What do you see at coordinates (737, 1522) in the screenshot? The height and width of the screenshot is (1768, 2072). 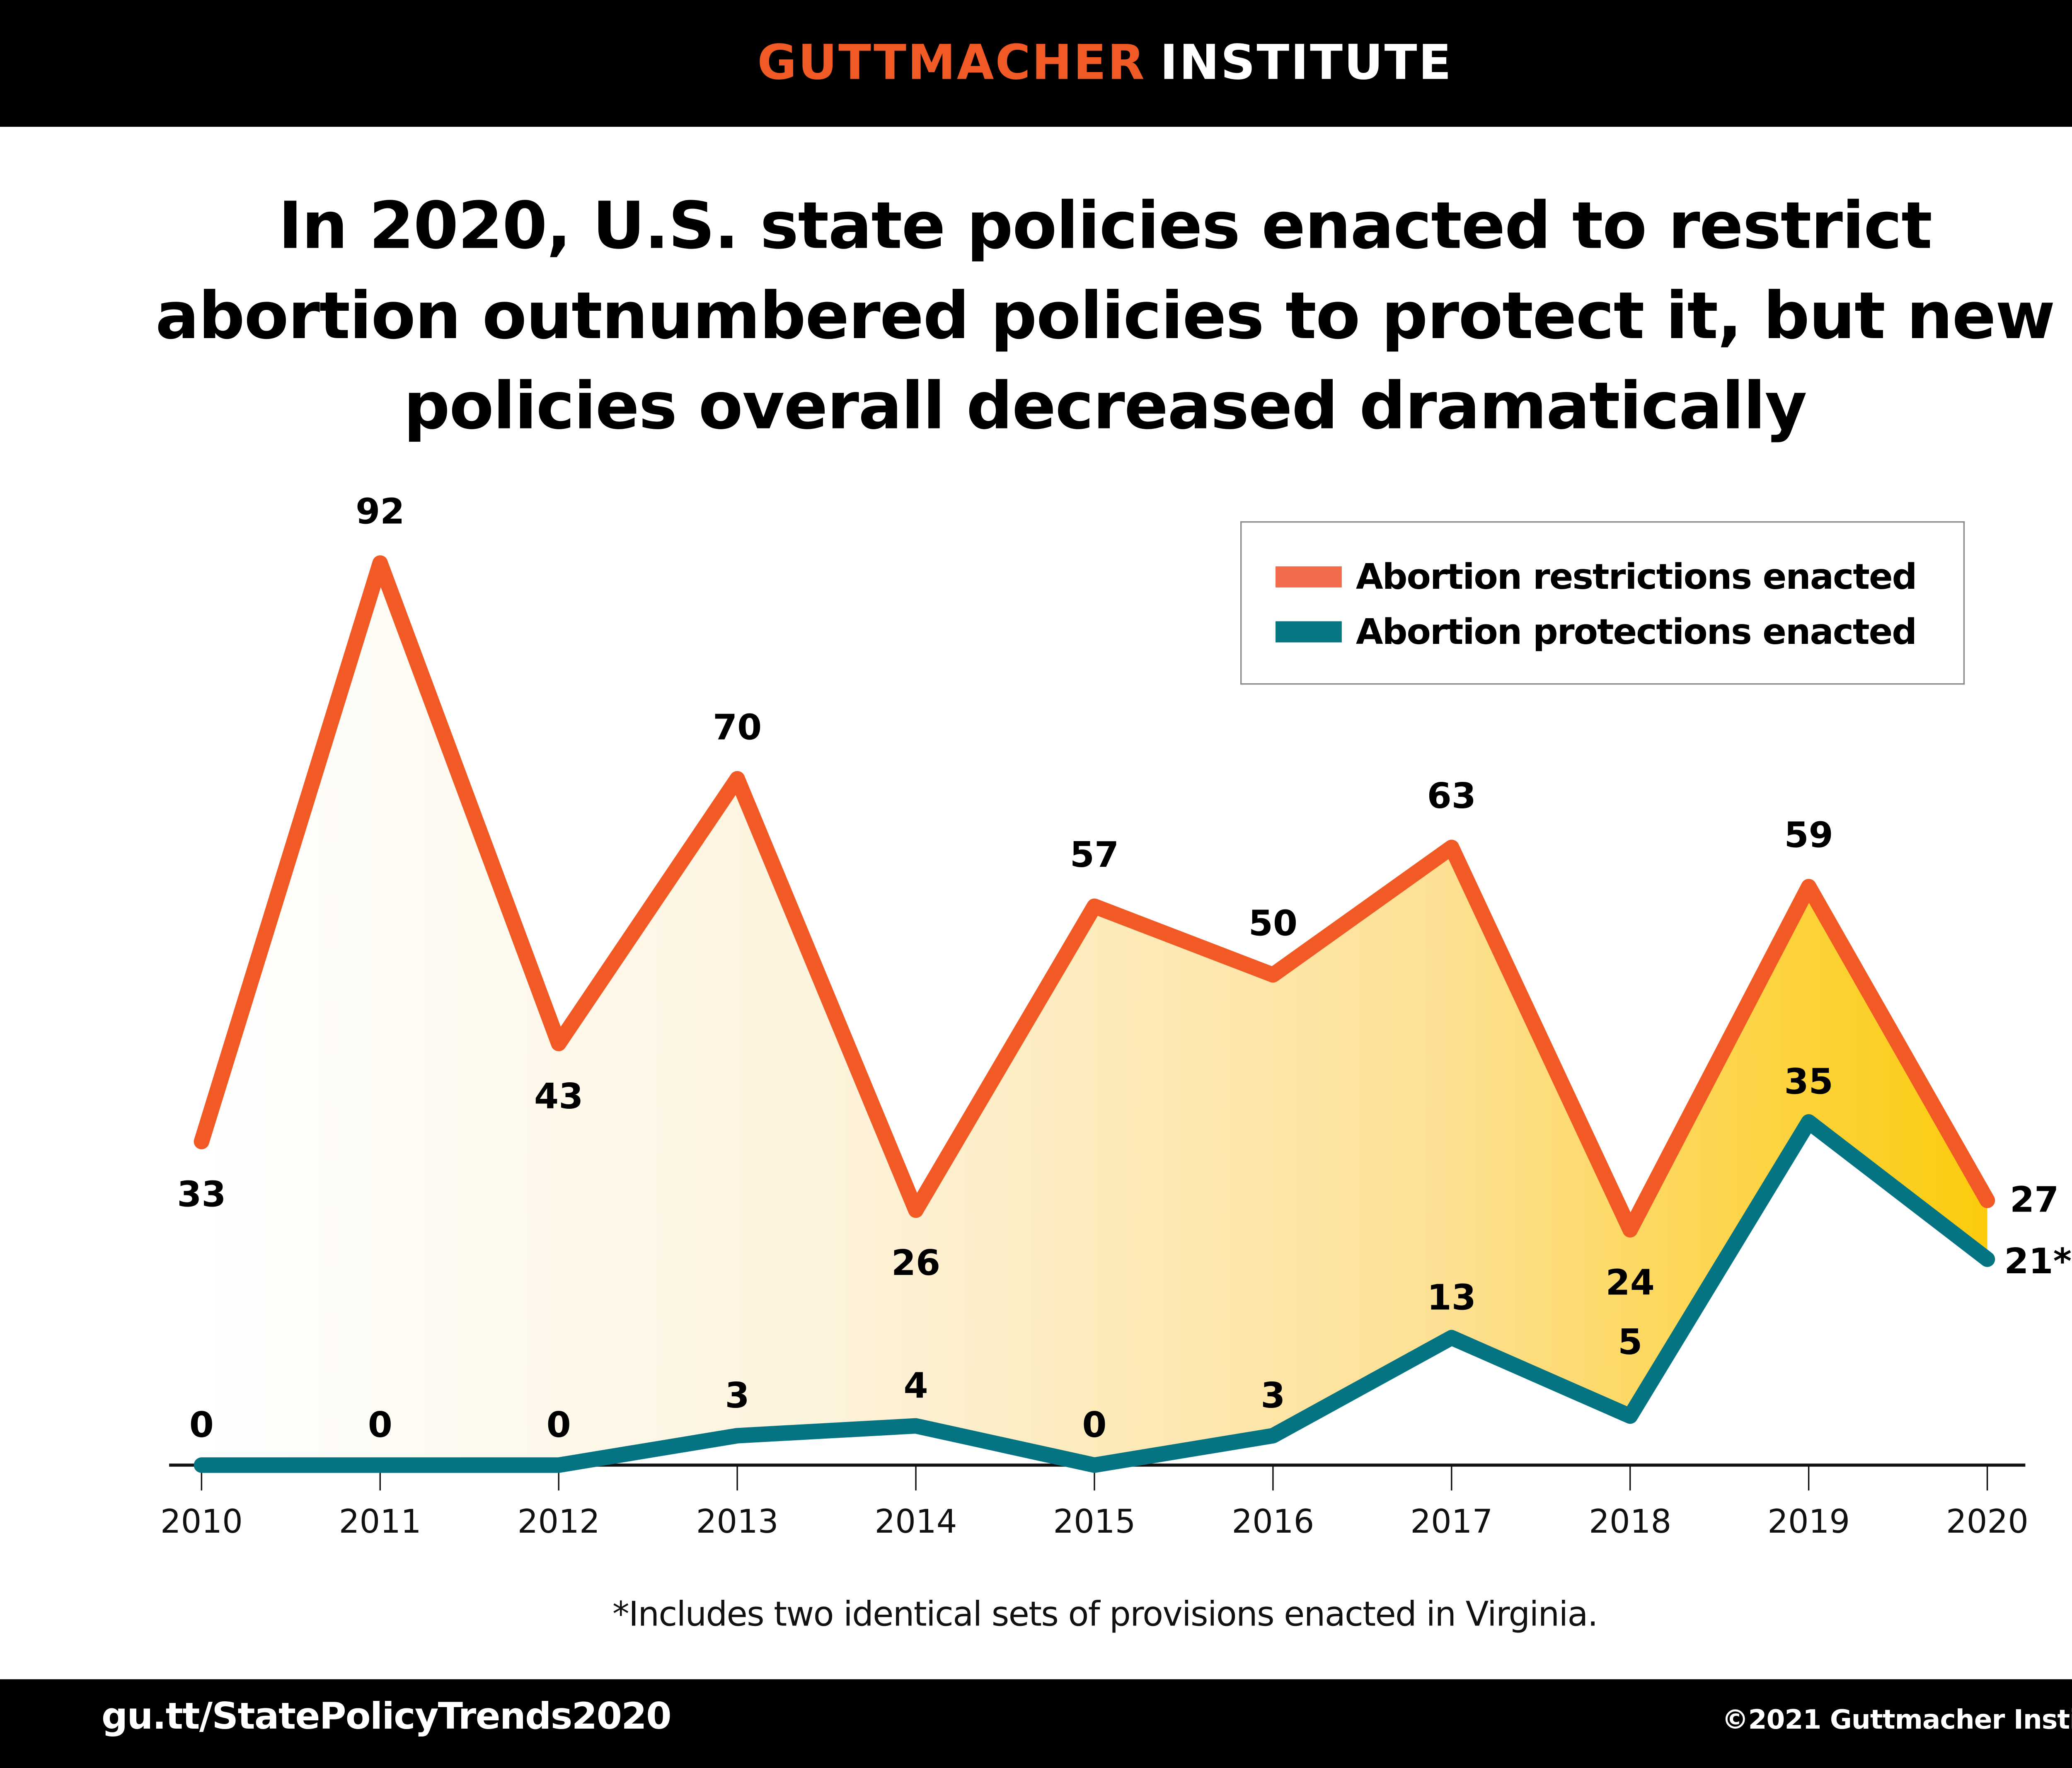 I see `x-tick-label: 2013` at bounding box center [737, 1522].